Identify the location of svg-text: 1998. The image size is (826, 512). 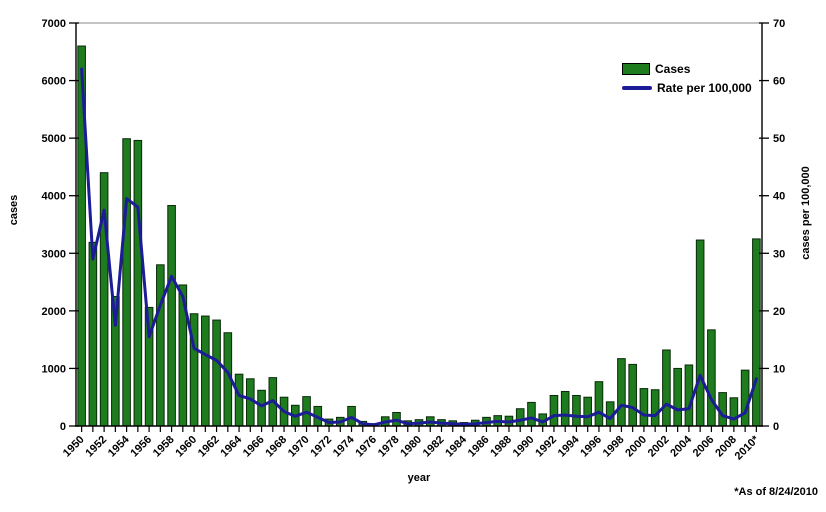
(614, 447).